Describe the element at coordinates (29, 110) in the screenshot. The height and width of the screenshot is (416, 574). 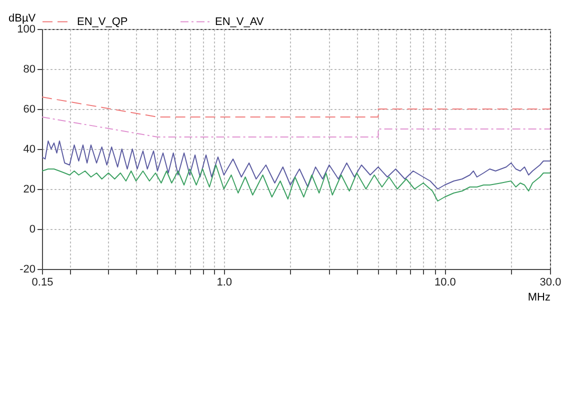
I see `y-tick-label: 60` at that location.